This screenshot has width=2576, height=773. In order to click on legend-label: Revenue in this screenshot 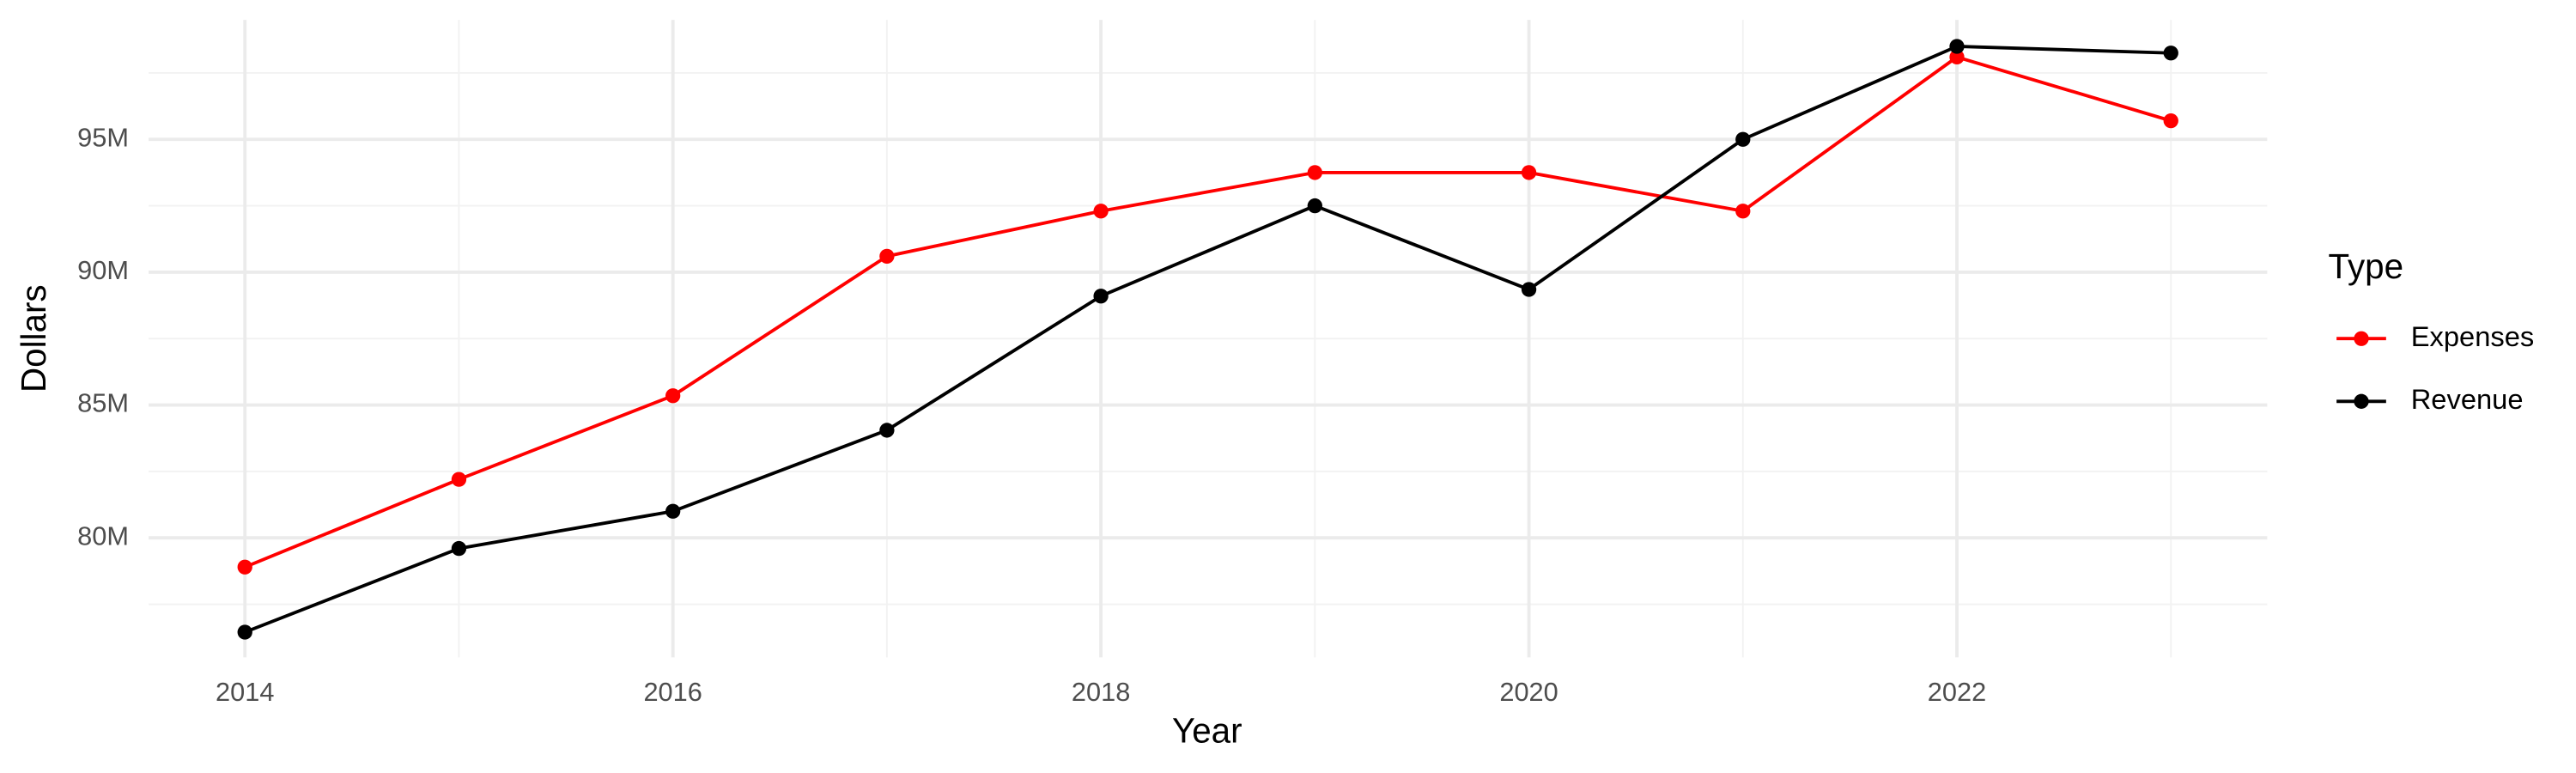, I will do `click(2467, 399)`.